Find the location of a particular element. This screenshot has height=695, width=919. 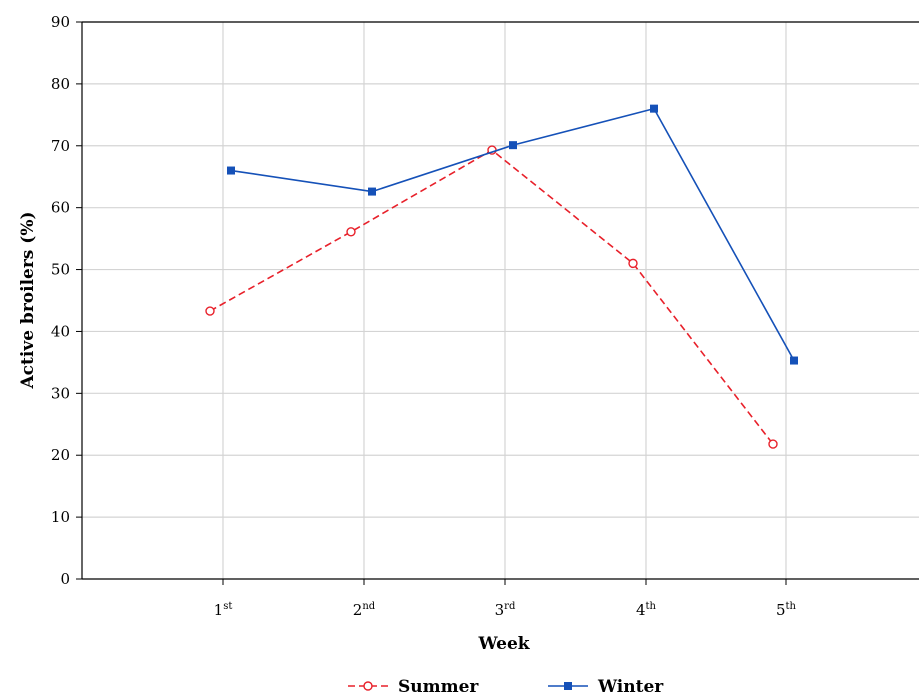

legend: Summer Winter is located at coordinates (506, 686).